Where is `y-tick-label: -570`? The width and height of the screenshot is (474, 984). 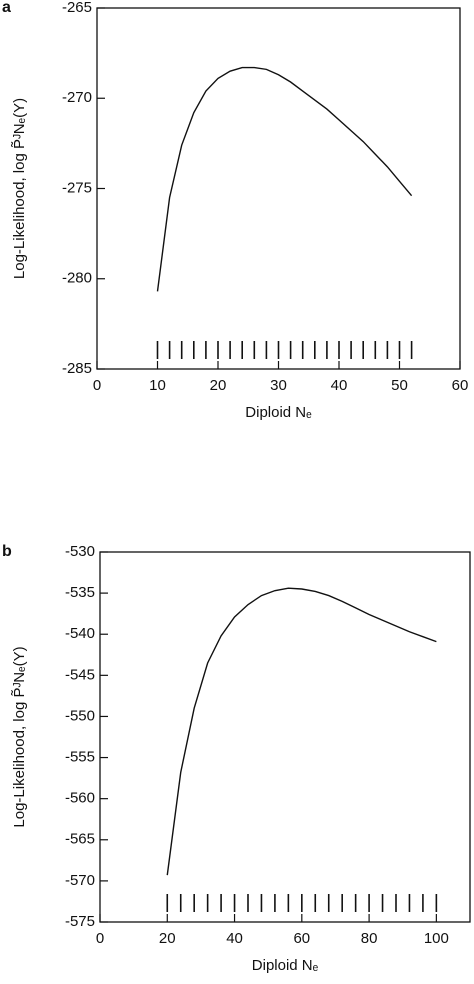 y-tick-label: -570 is located at coordinates (80, 880).